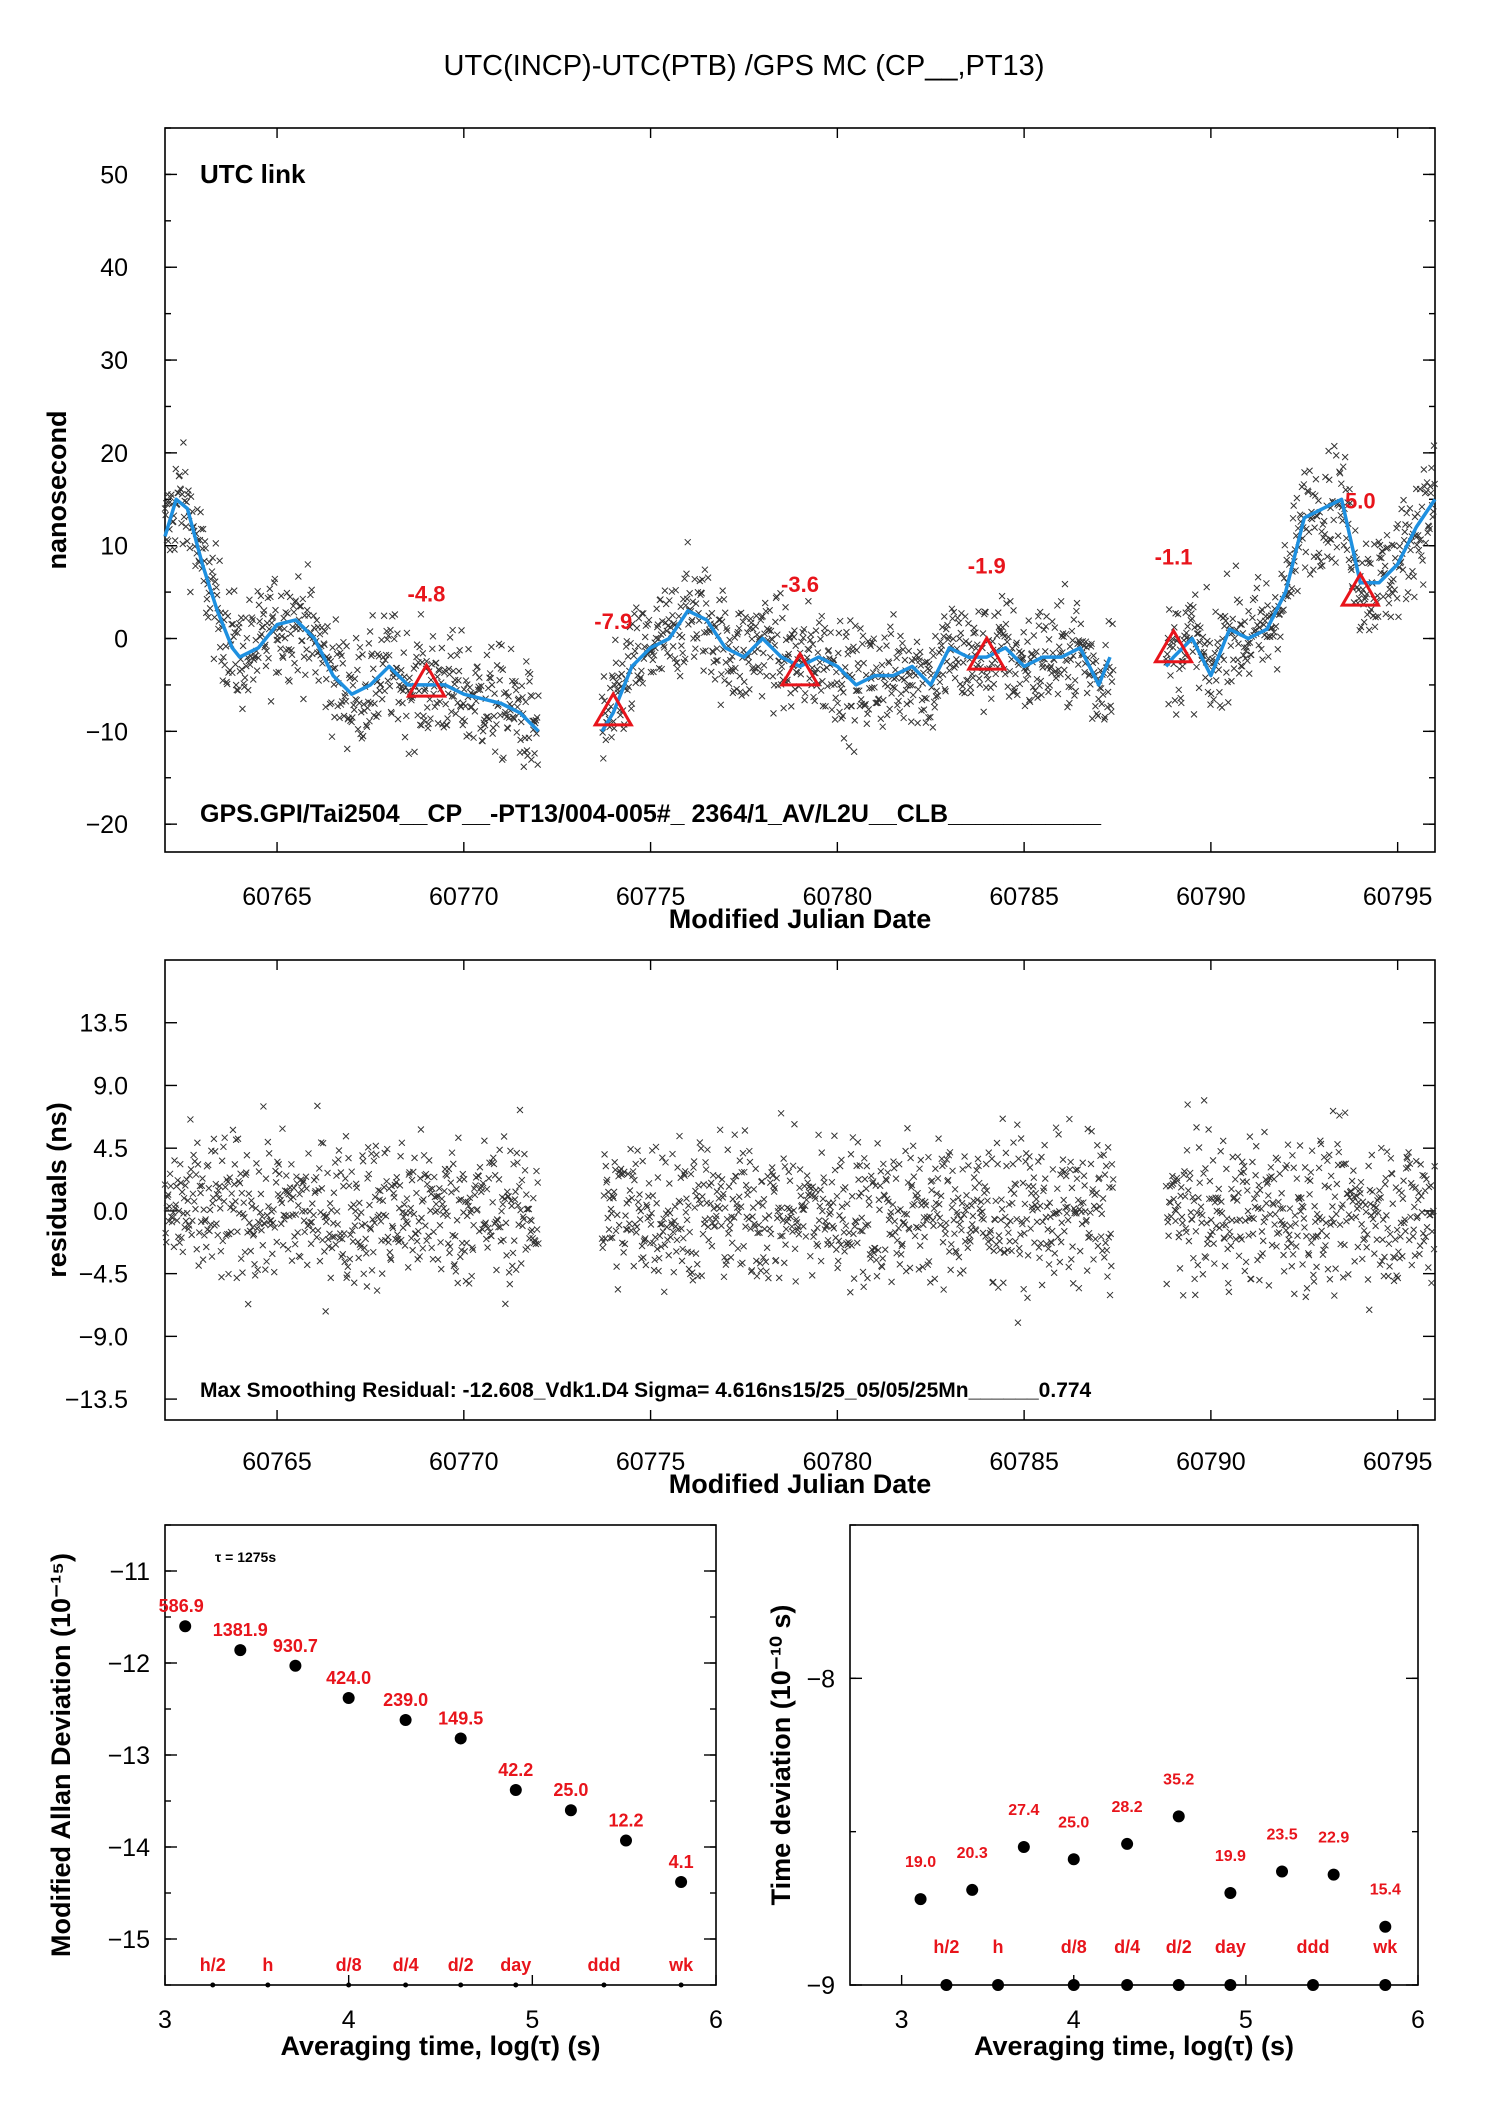  I want to click on residual-points, so click(800, 1211).